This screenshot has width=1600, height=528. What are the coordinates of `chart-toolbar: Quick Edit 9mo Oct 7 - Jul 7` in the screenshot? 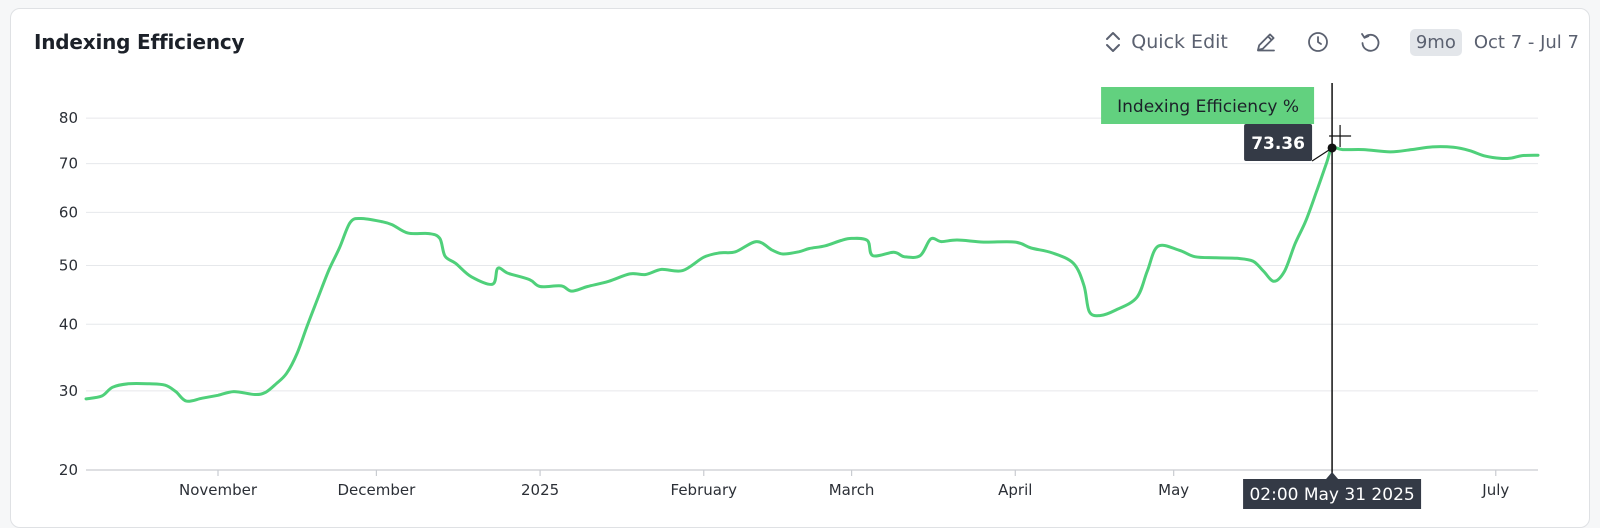 It's located at (1342, 42).